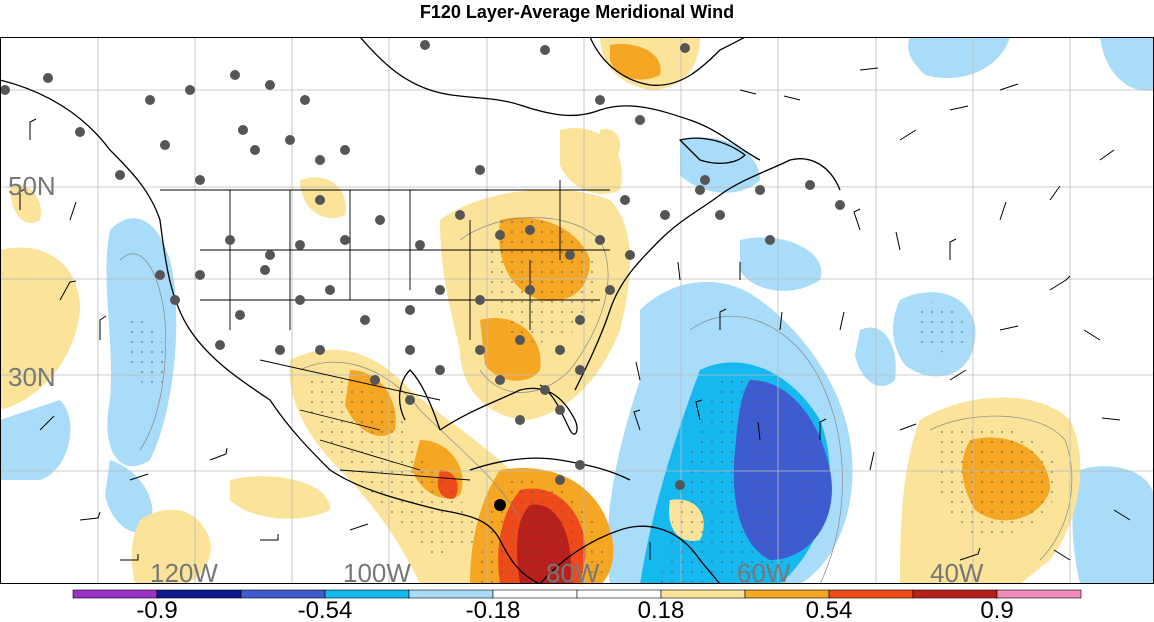 The width and height of the screenshot is (1154, 622). Describe the element at coordinates (829, 609) in the screenshot. I see `colorbar-label: 0.54` at that location.